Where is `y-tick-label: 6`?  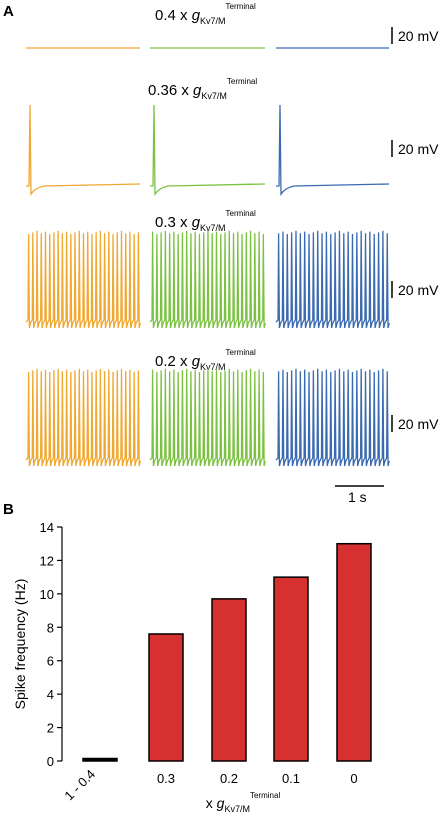
y-tick-label: 6 is located at coordinates (50, 661).